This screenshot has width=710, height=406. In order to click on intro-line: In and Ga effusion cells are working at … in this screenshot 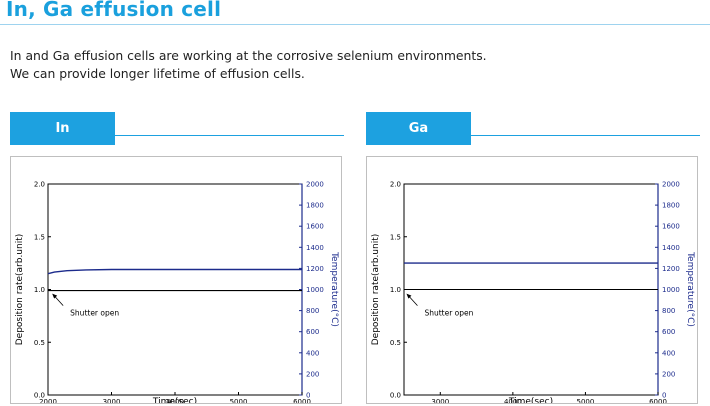, I will do `click(248, 55)`.